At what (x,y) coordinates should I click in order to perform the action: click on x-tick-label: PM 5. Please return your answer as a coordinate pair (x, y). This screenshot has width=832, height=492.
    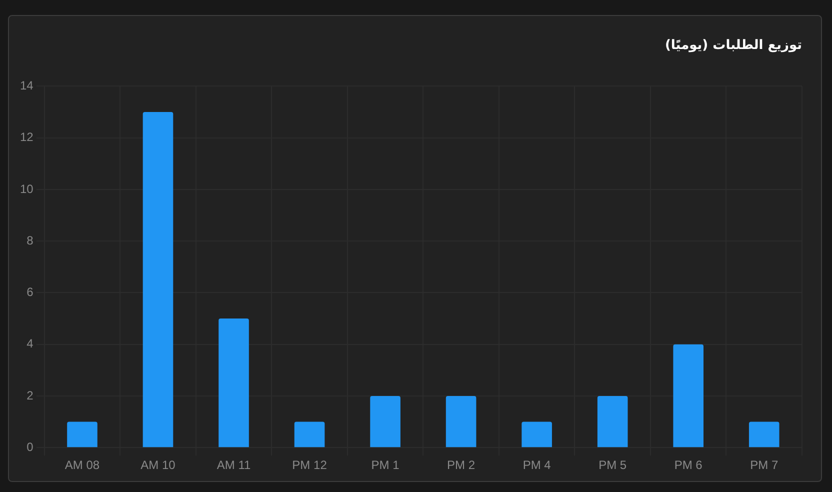
    Looking at the image, I should click on (612, 465).